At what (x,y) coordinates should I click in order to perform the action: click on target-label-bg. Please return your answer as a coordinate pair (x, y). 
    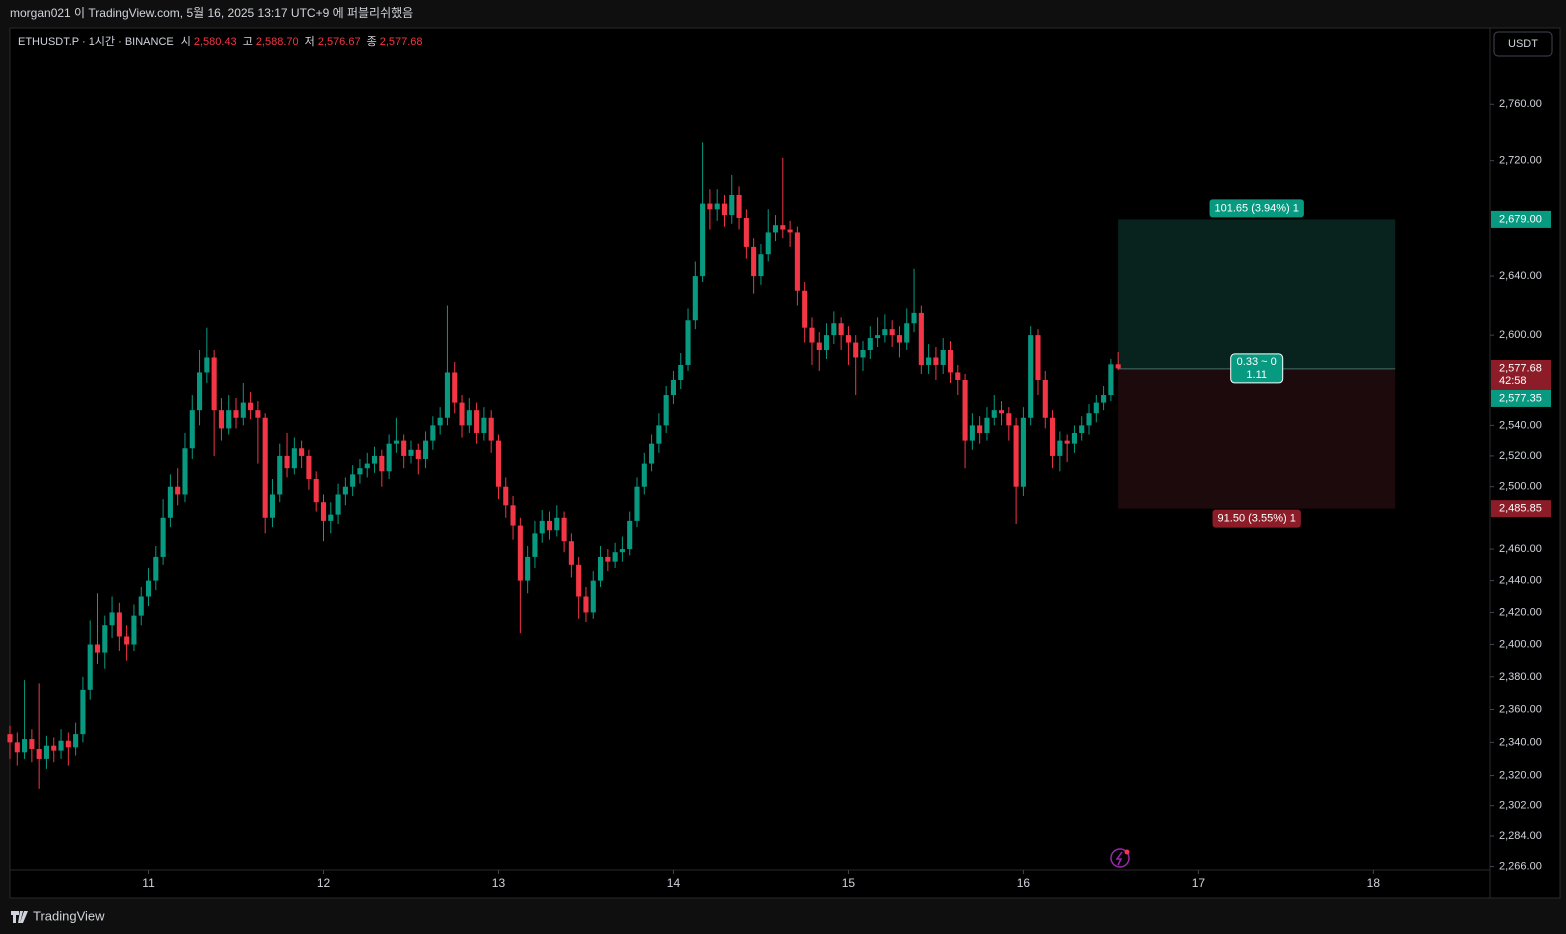
    Looking at the image, I should click on (1256, 208).